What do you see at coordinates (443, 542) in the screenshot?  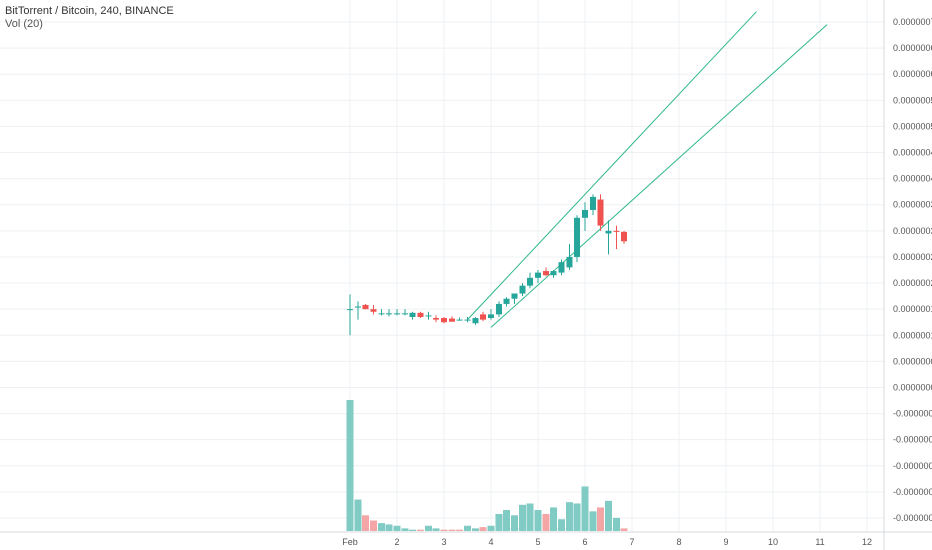 I see `x-tick-label: 3` at bounding box center [443, 542].